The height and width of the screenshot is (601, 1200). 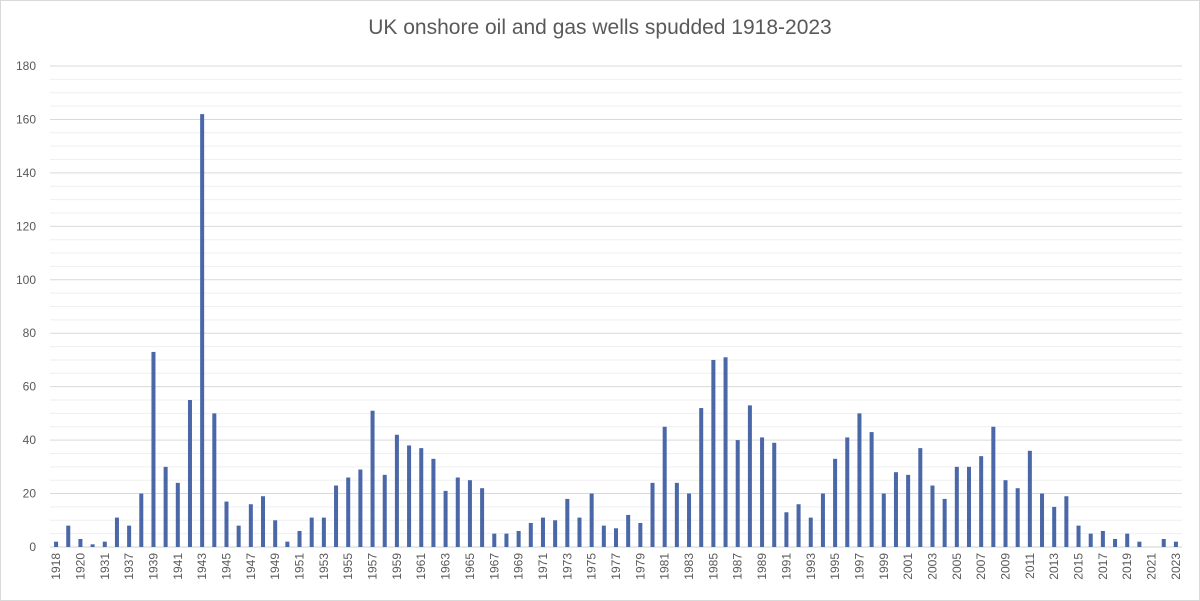 I want to click on x-tick-label: 1979, so click(x=640, y=566).